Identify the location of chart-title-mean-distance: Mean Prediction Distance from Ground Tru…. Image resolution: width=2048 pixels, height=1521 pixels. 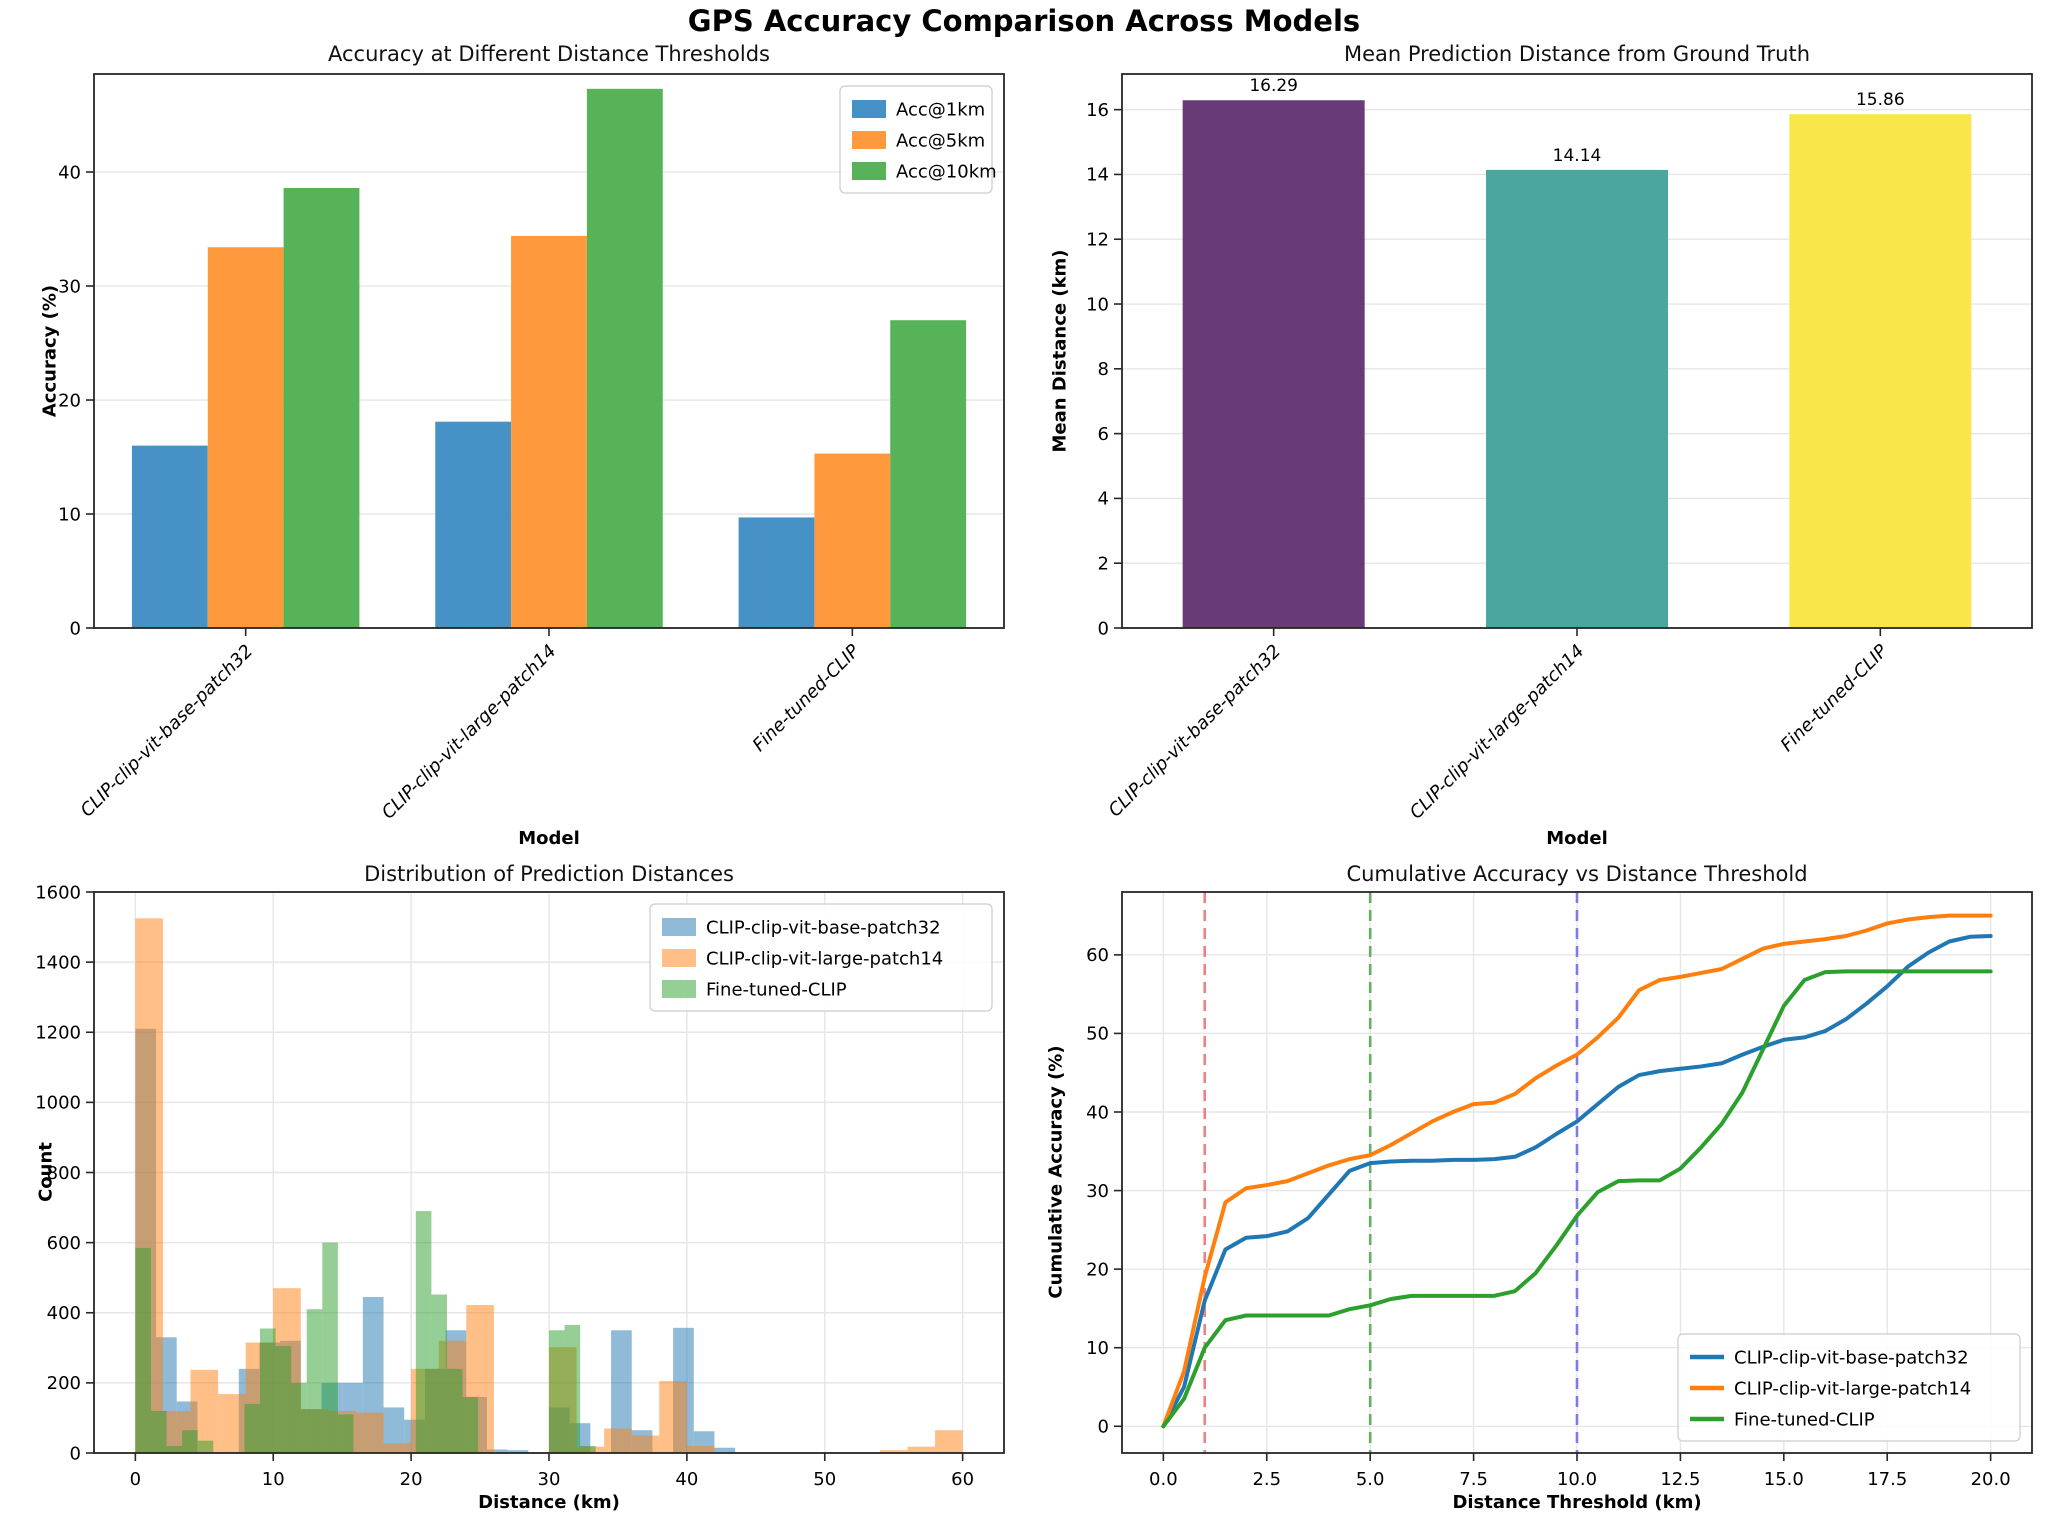
(1577, 54).